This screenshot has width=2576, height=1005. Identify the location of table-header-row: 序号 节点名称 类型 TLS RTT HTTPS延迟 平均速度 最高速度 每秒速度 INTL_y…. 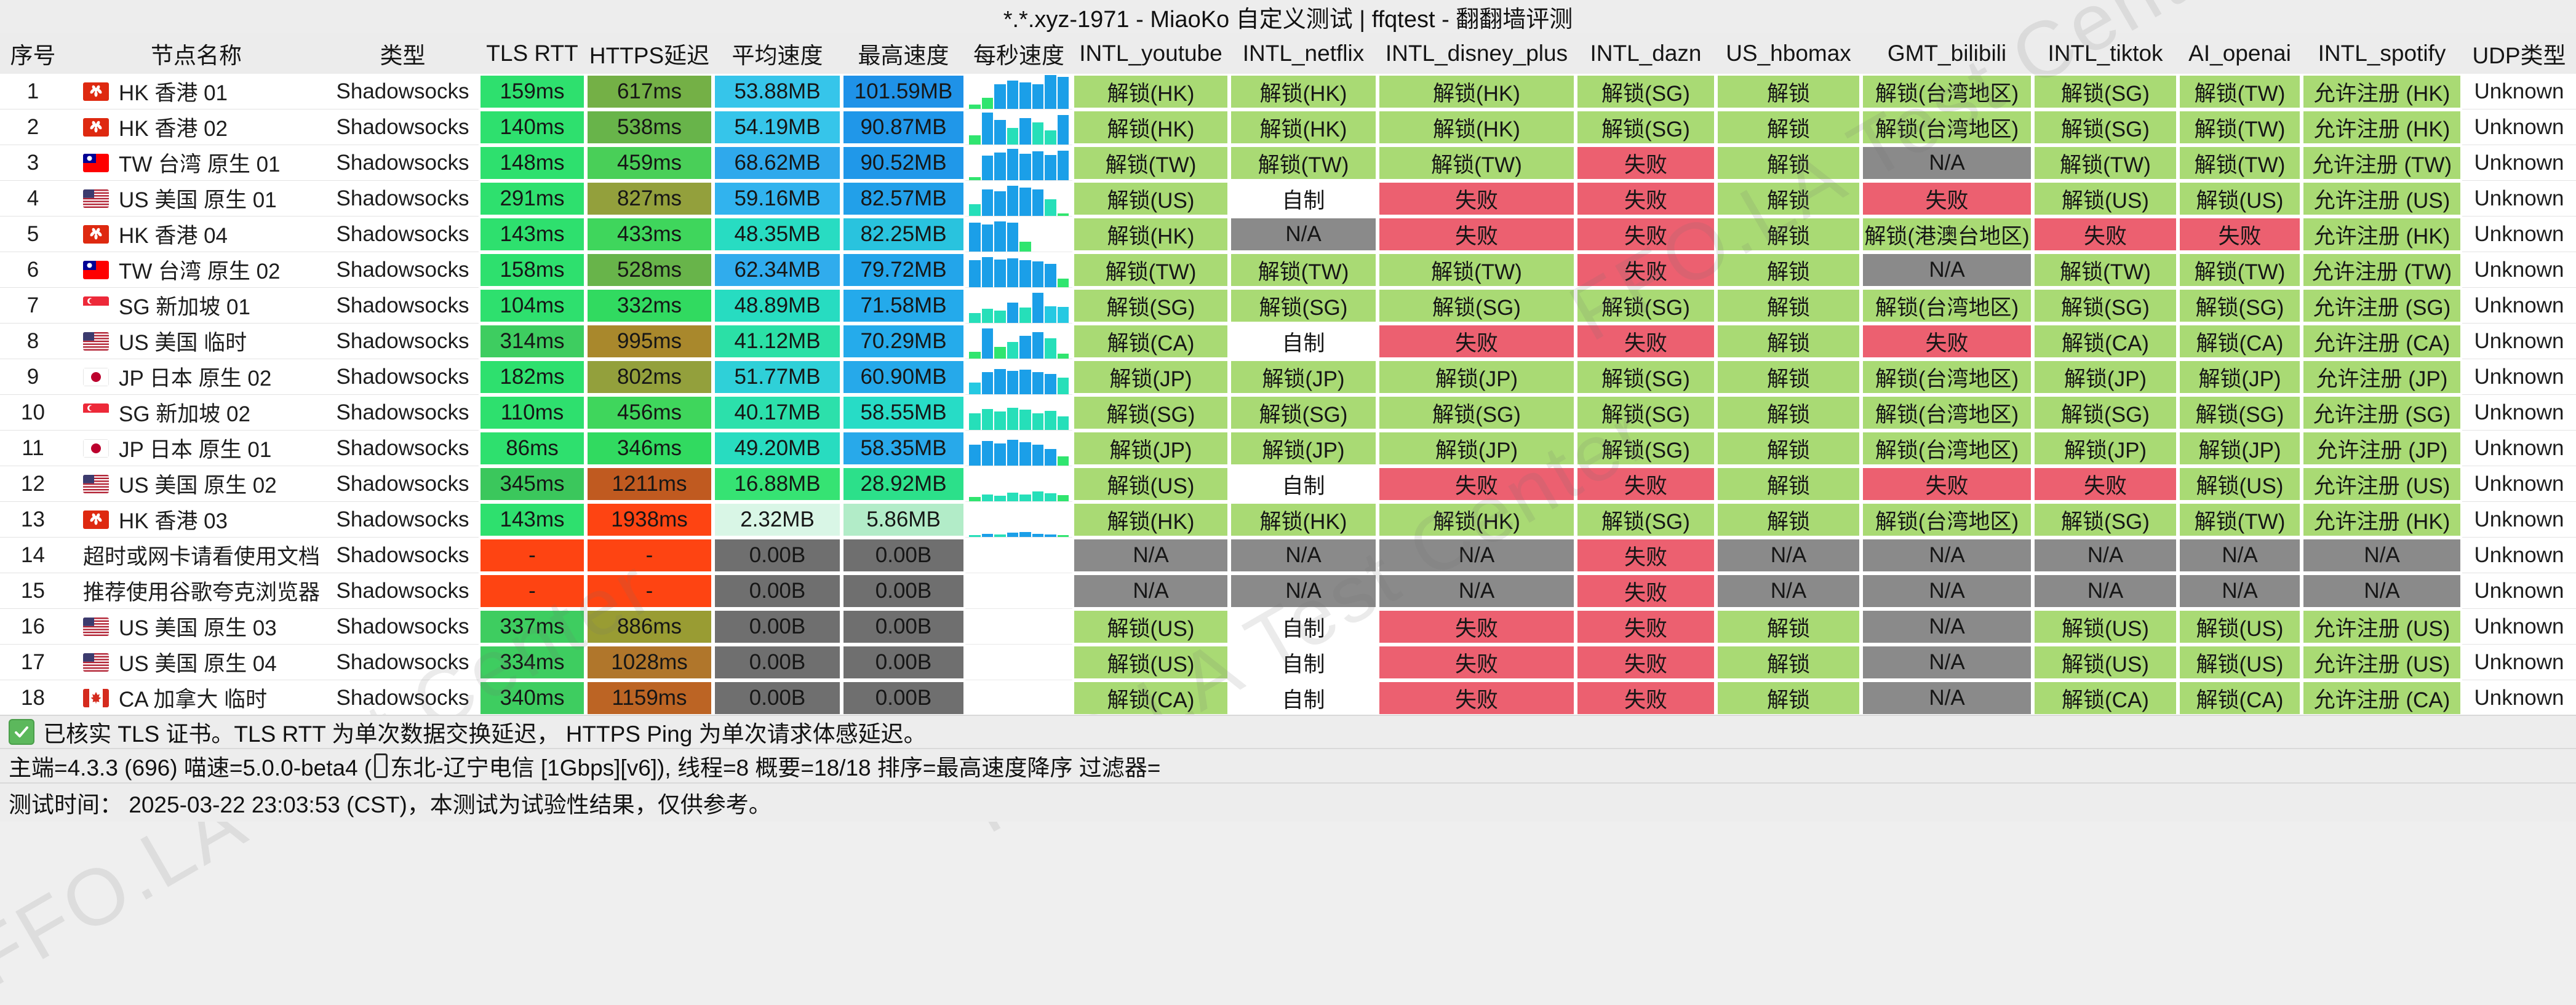
(1288, 53).